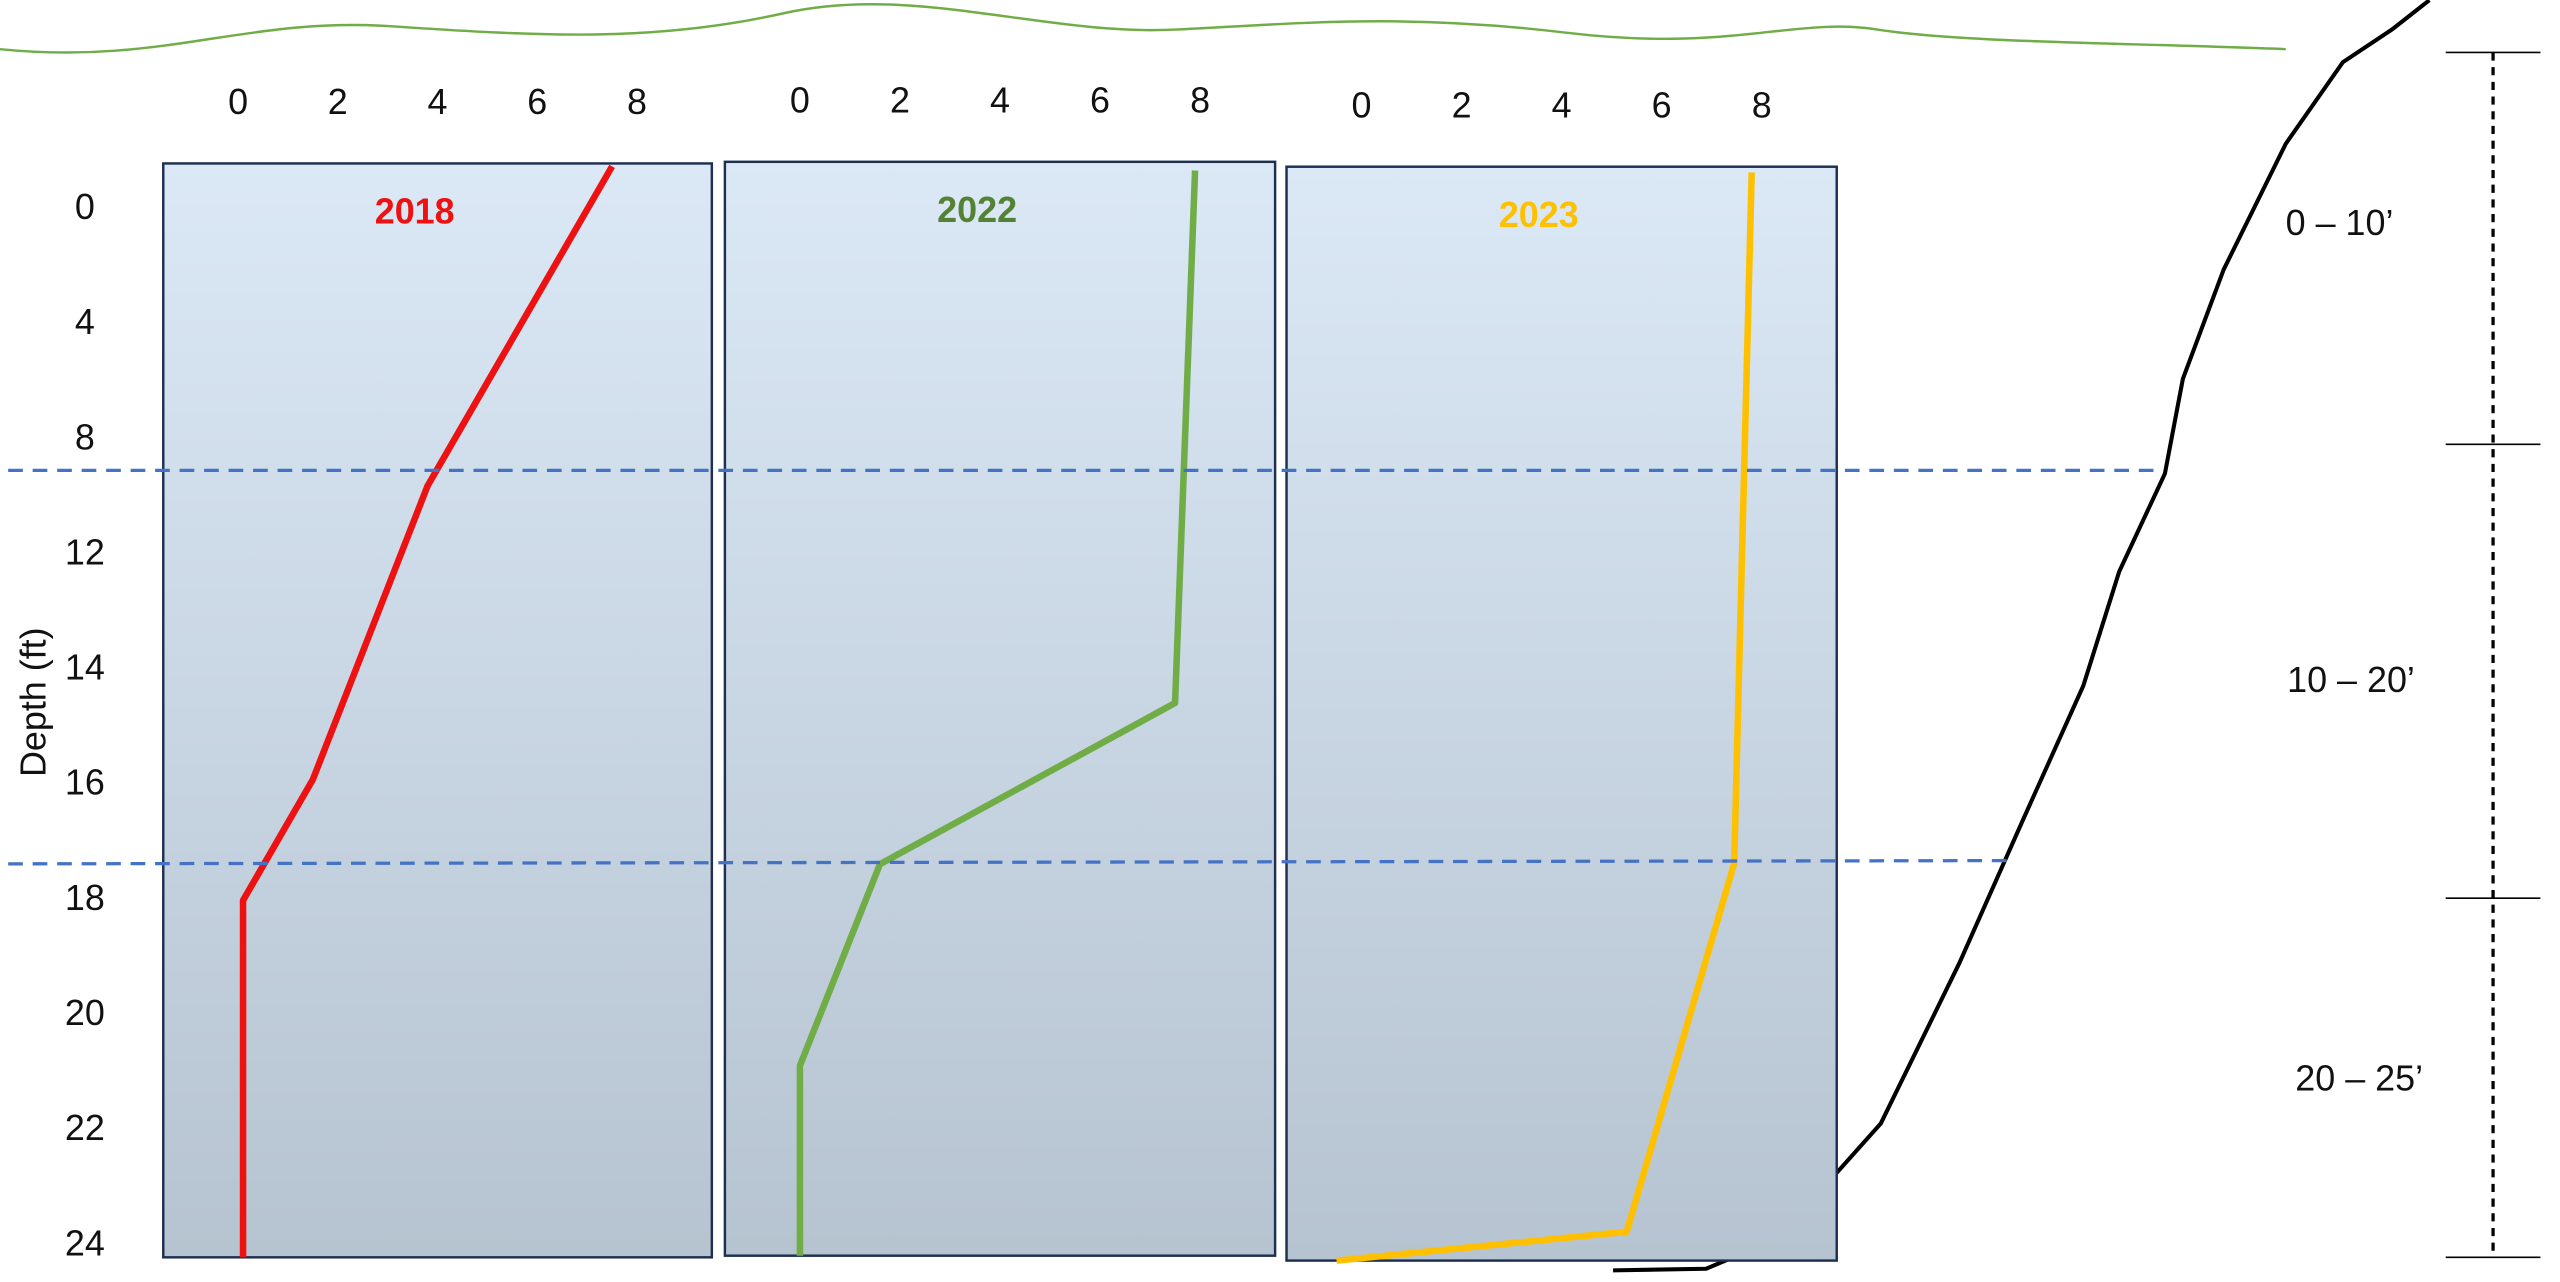 This screenshot has height=1282, width=2560. I want to click on y-tick-label: 16, so click(85, 782).